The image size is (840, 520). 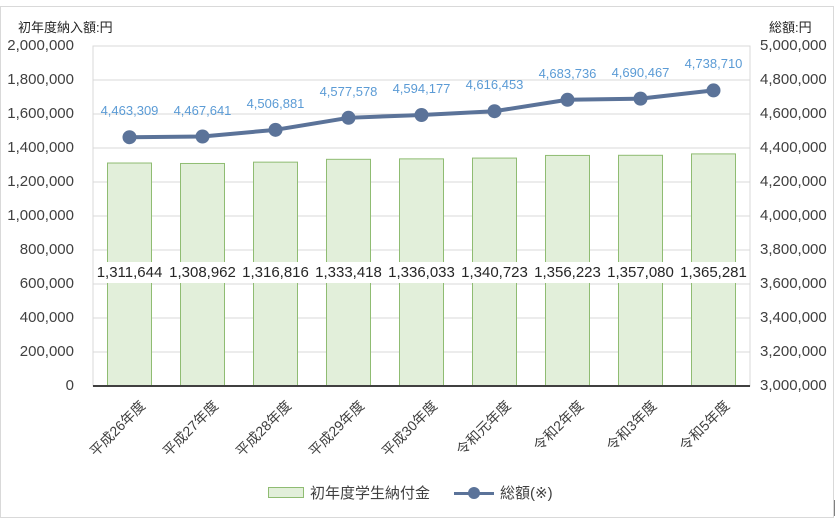 What do you see at coordinates (567, 272) in the screenshot?
I see `bar-data-label: 1,356,223` at bounding box center [567, 272].